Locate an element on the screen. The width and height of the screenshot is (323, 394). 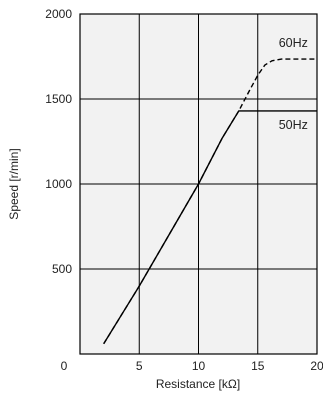
x-tick-label: 10 is located at coordinates (199, 366).